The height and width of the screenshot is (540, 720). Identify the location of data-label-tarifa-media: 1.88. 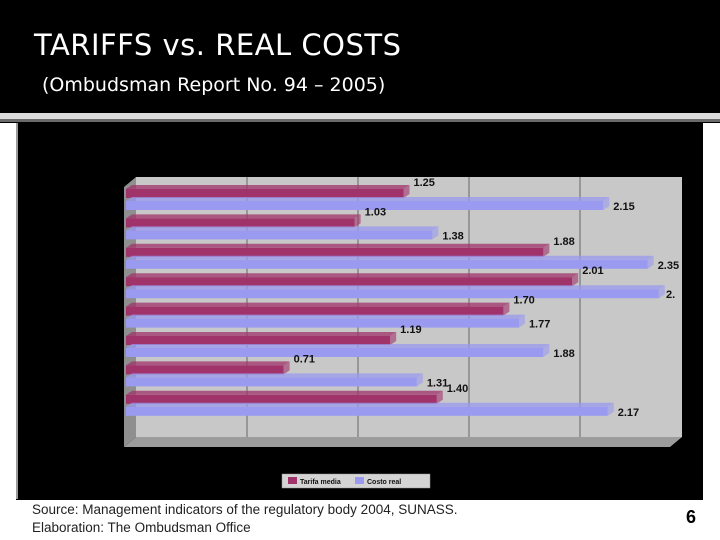
(563, 242).